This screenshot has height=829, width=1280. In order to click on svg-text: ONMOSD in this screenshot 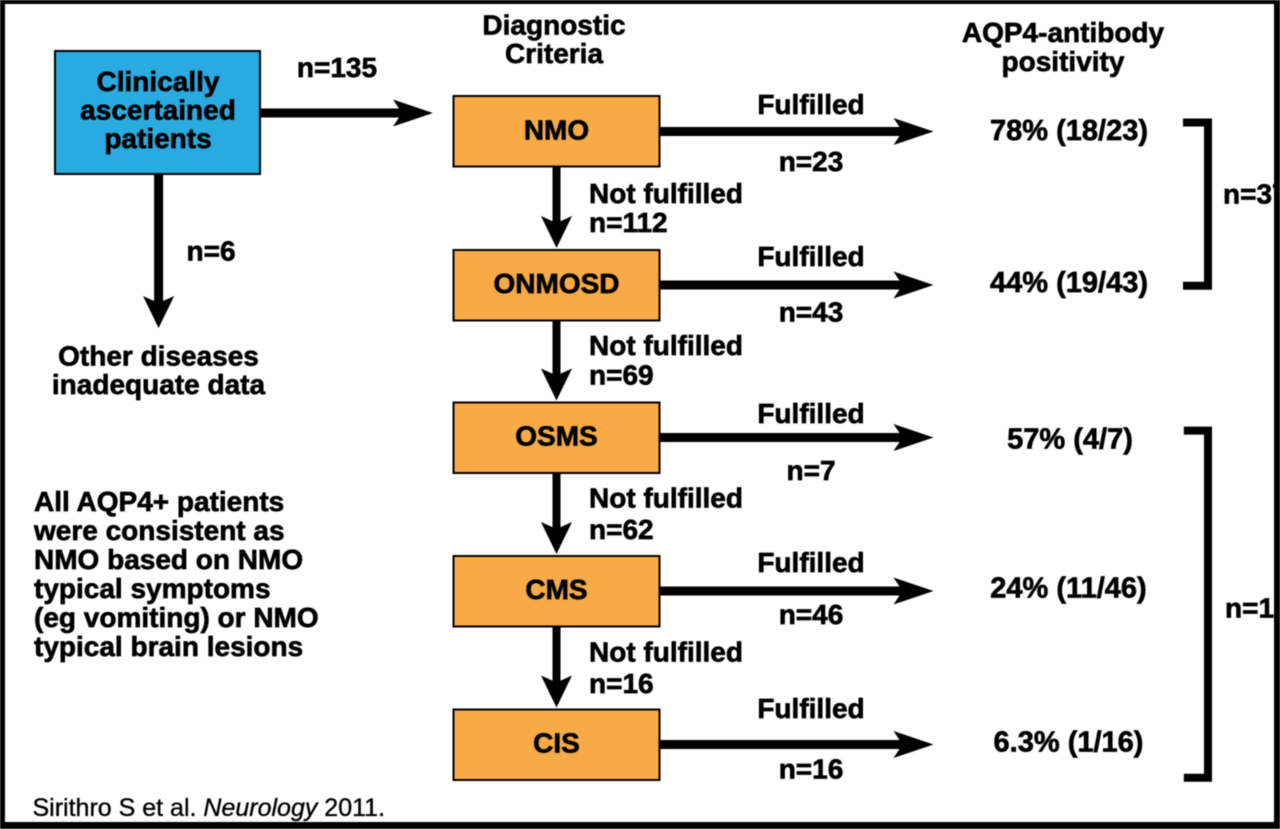, I will do `click(557, 283)`.